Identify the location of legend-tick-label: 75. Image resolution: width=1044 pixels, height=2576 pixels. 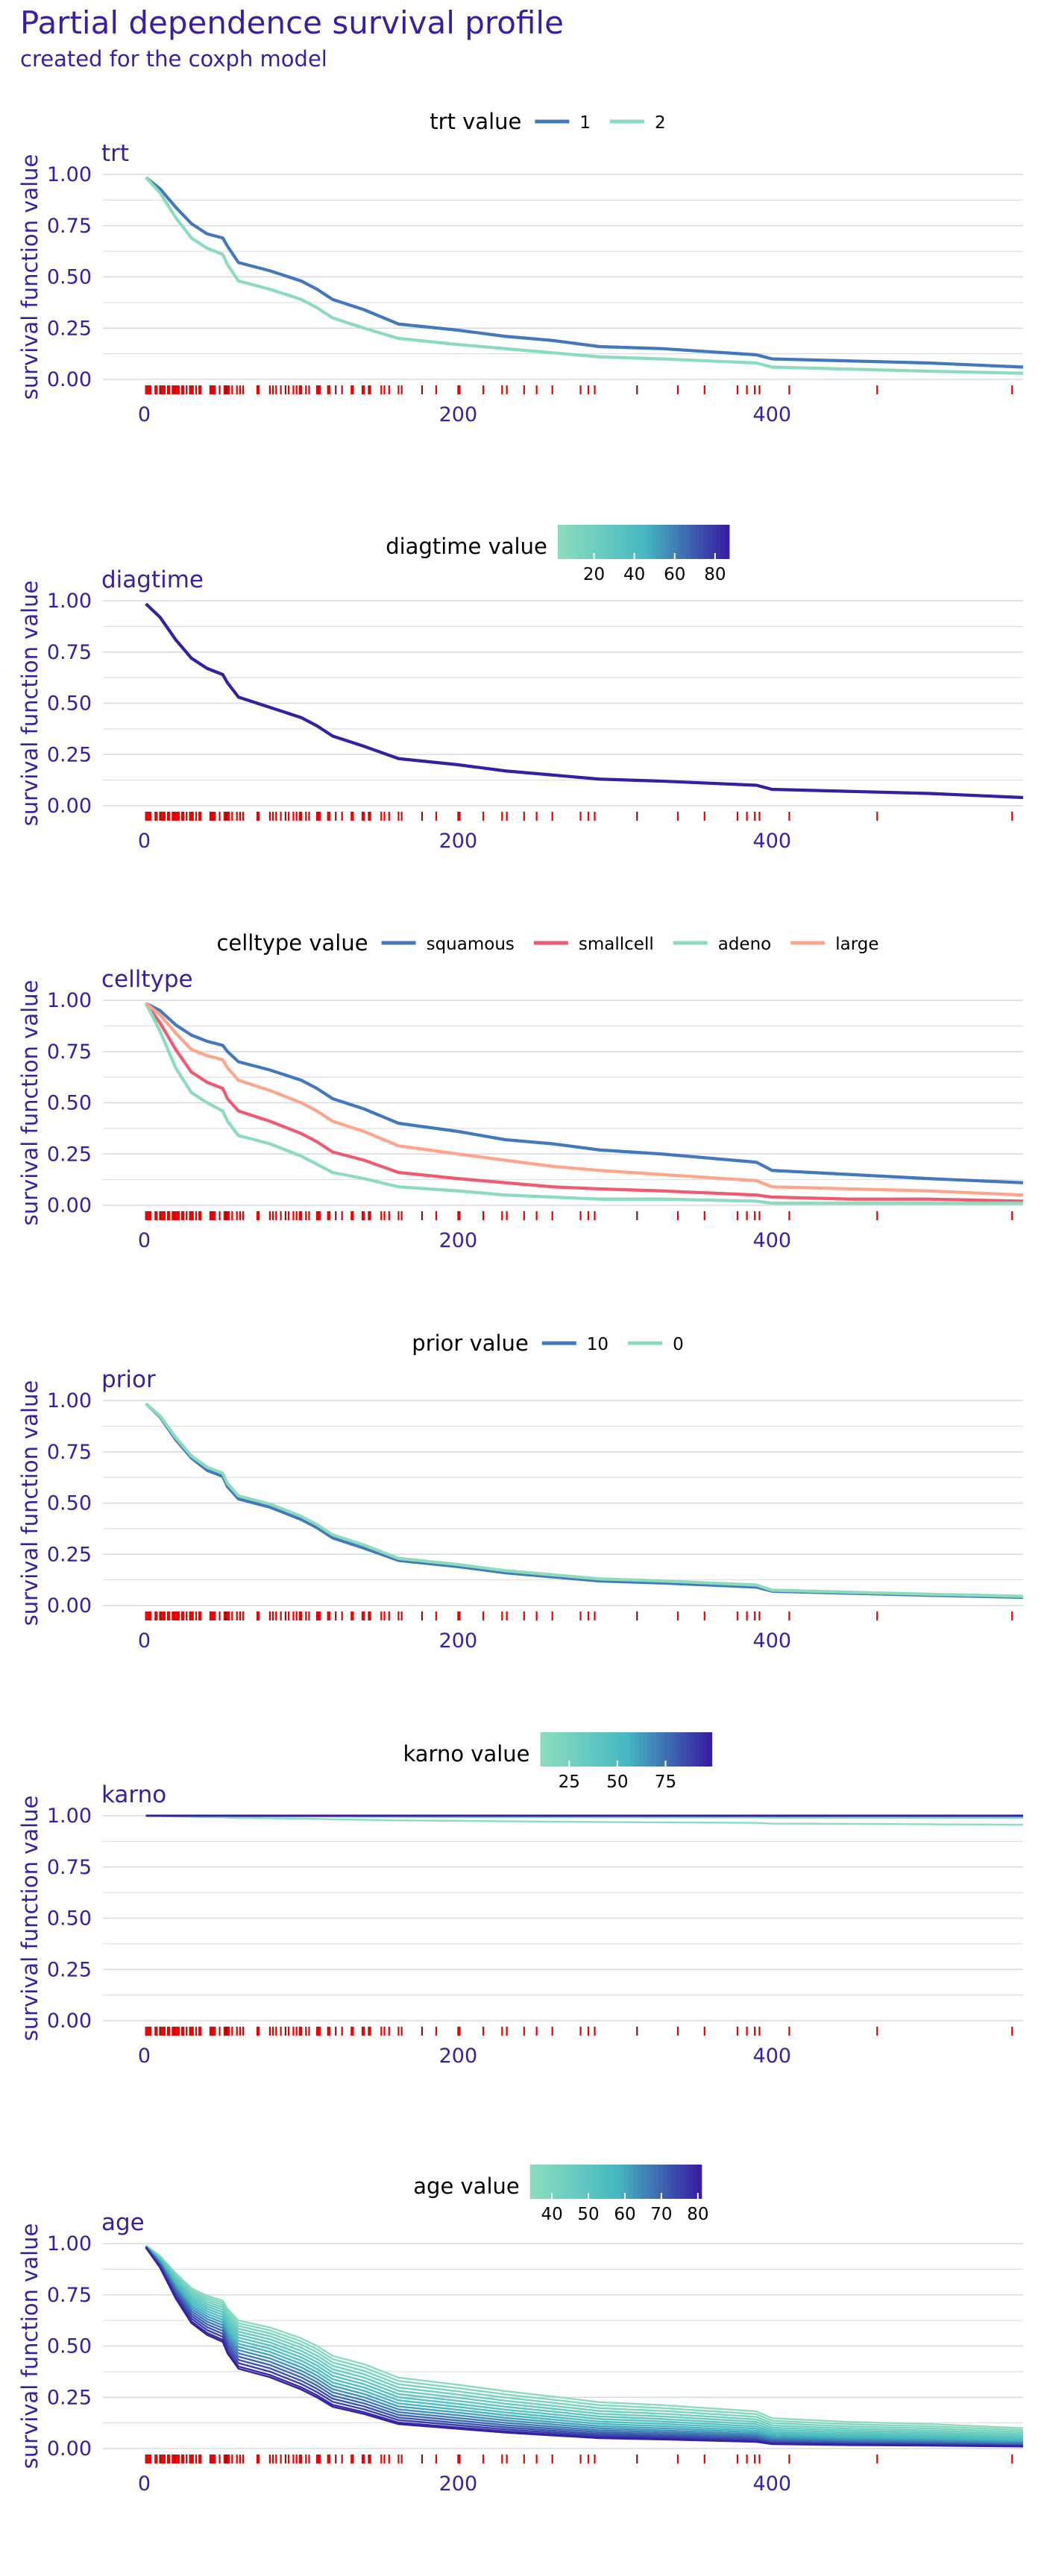
(665, 1782).